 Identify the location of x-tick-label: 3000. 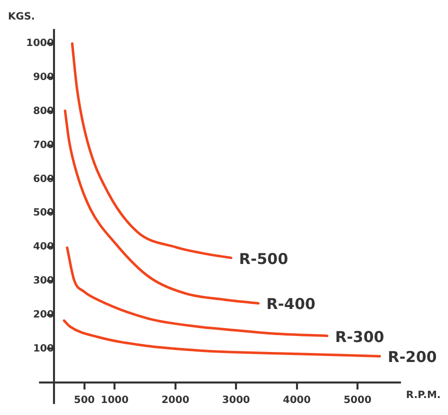
(236, 400).